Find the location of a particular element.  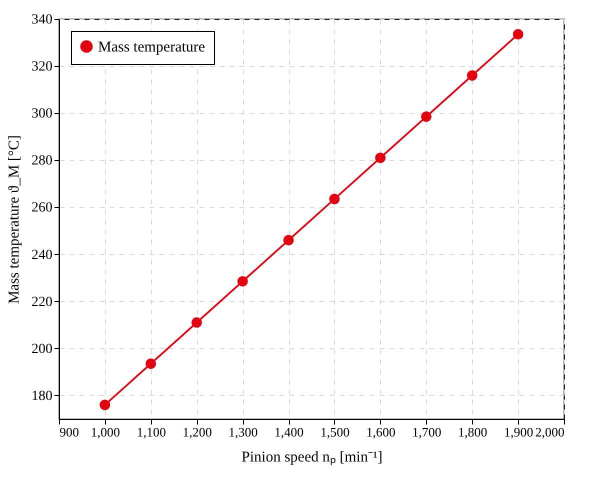

x-tick-label: 1,000 is located at coordinates (105, 432).